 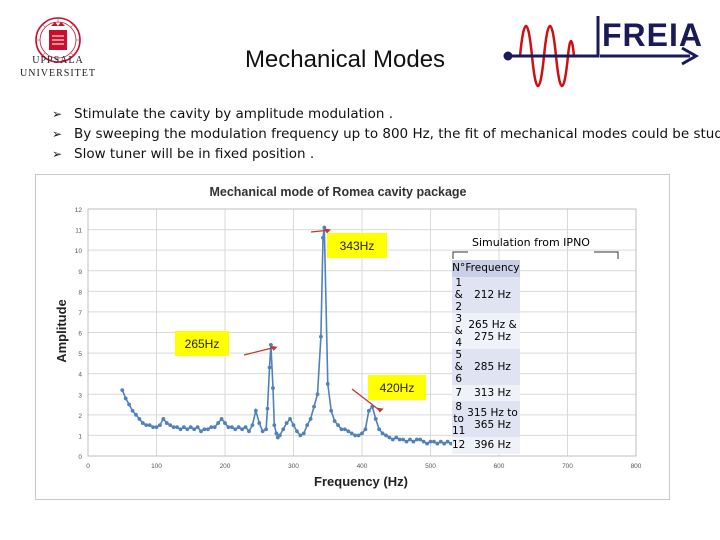 I want to click on table-cell: 285 Hz, so click(x=492, y=366).